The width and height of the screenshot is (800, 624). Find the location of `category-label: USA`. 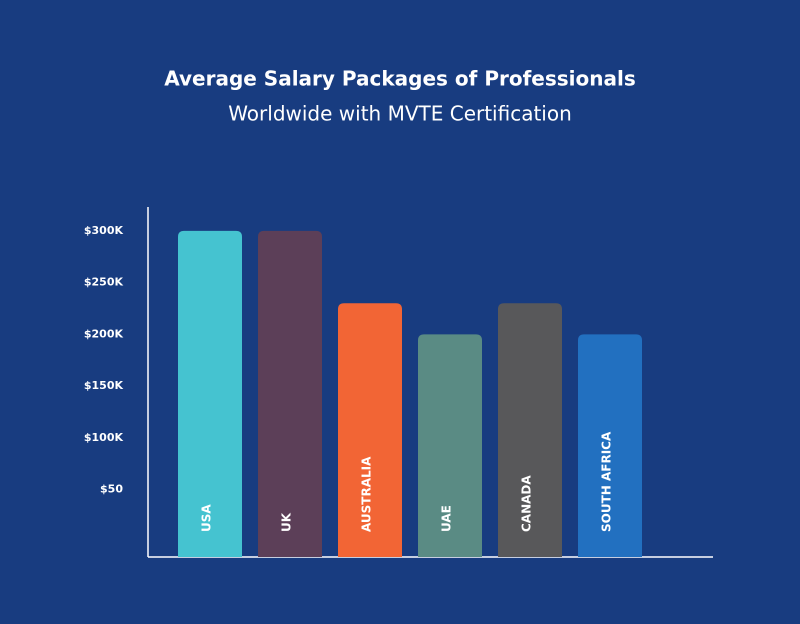

category-label: USA is located at coordinates (207, 518).